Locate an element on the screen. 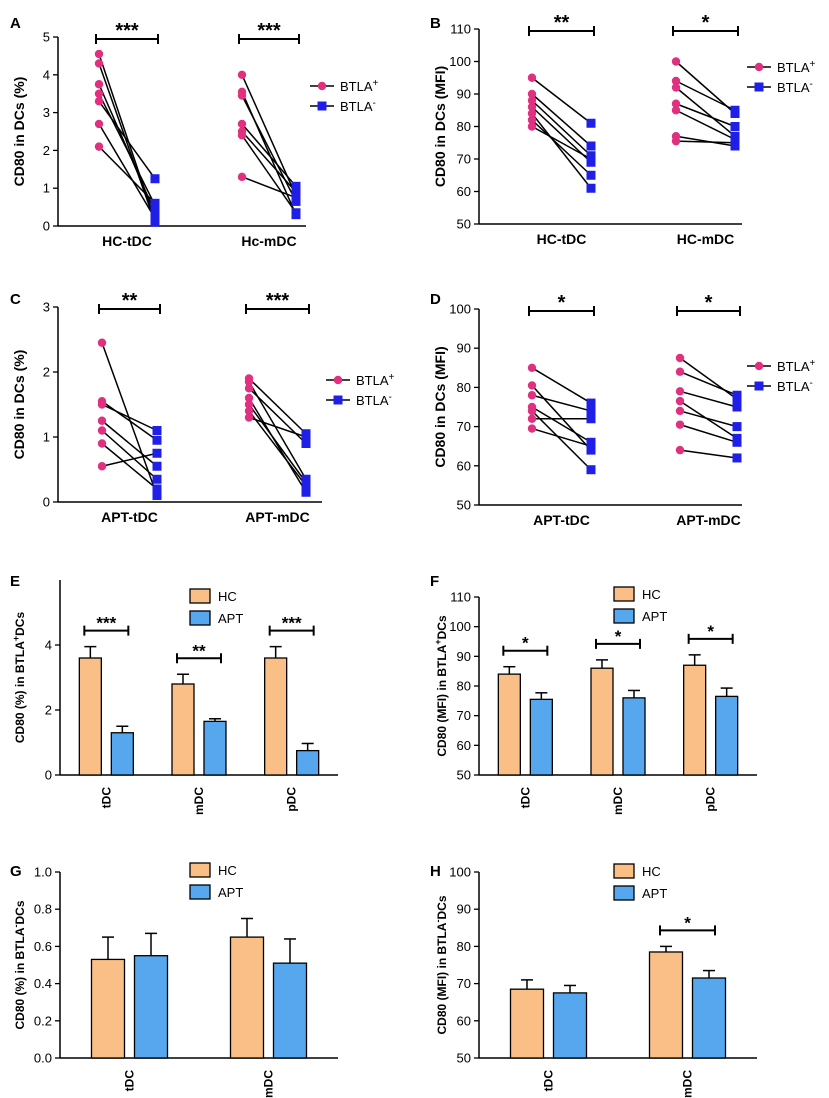 This screenshot has width=829, height=1098. y-tick-label: 1.0 is located at coordinates (43, 872).